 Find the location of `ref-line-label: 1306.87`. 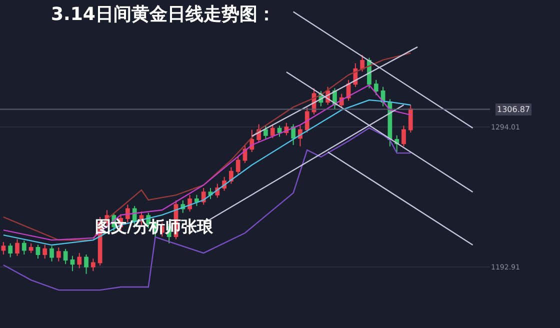

ref-line-label: 1306.87 is located at coordinates (513, 109).